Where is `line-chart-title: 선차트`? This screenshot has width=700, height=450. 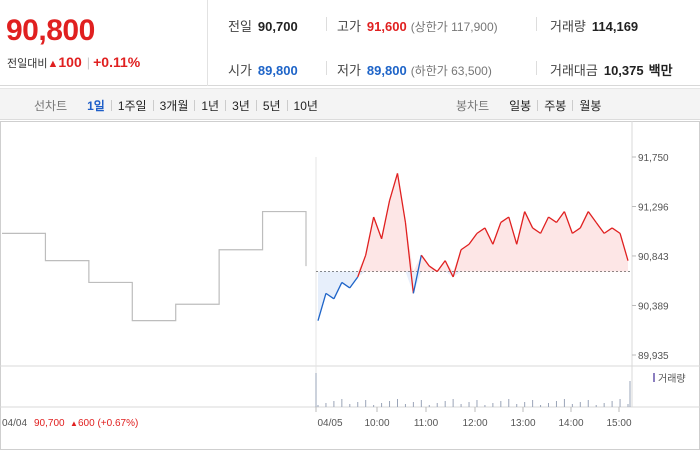
line-chart-title: 선차트 is located at coordinates (51, 106).